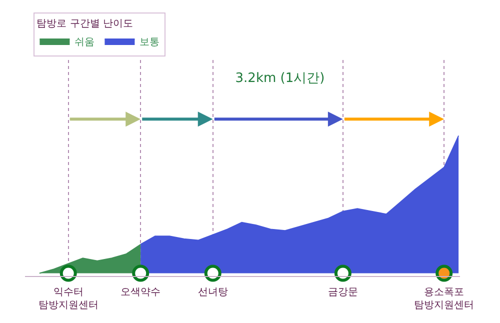  I want to click on chart-title: 3.2km (1시간), so click(280, 78).